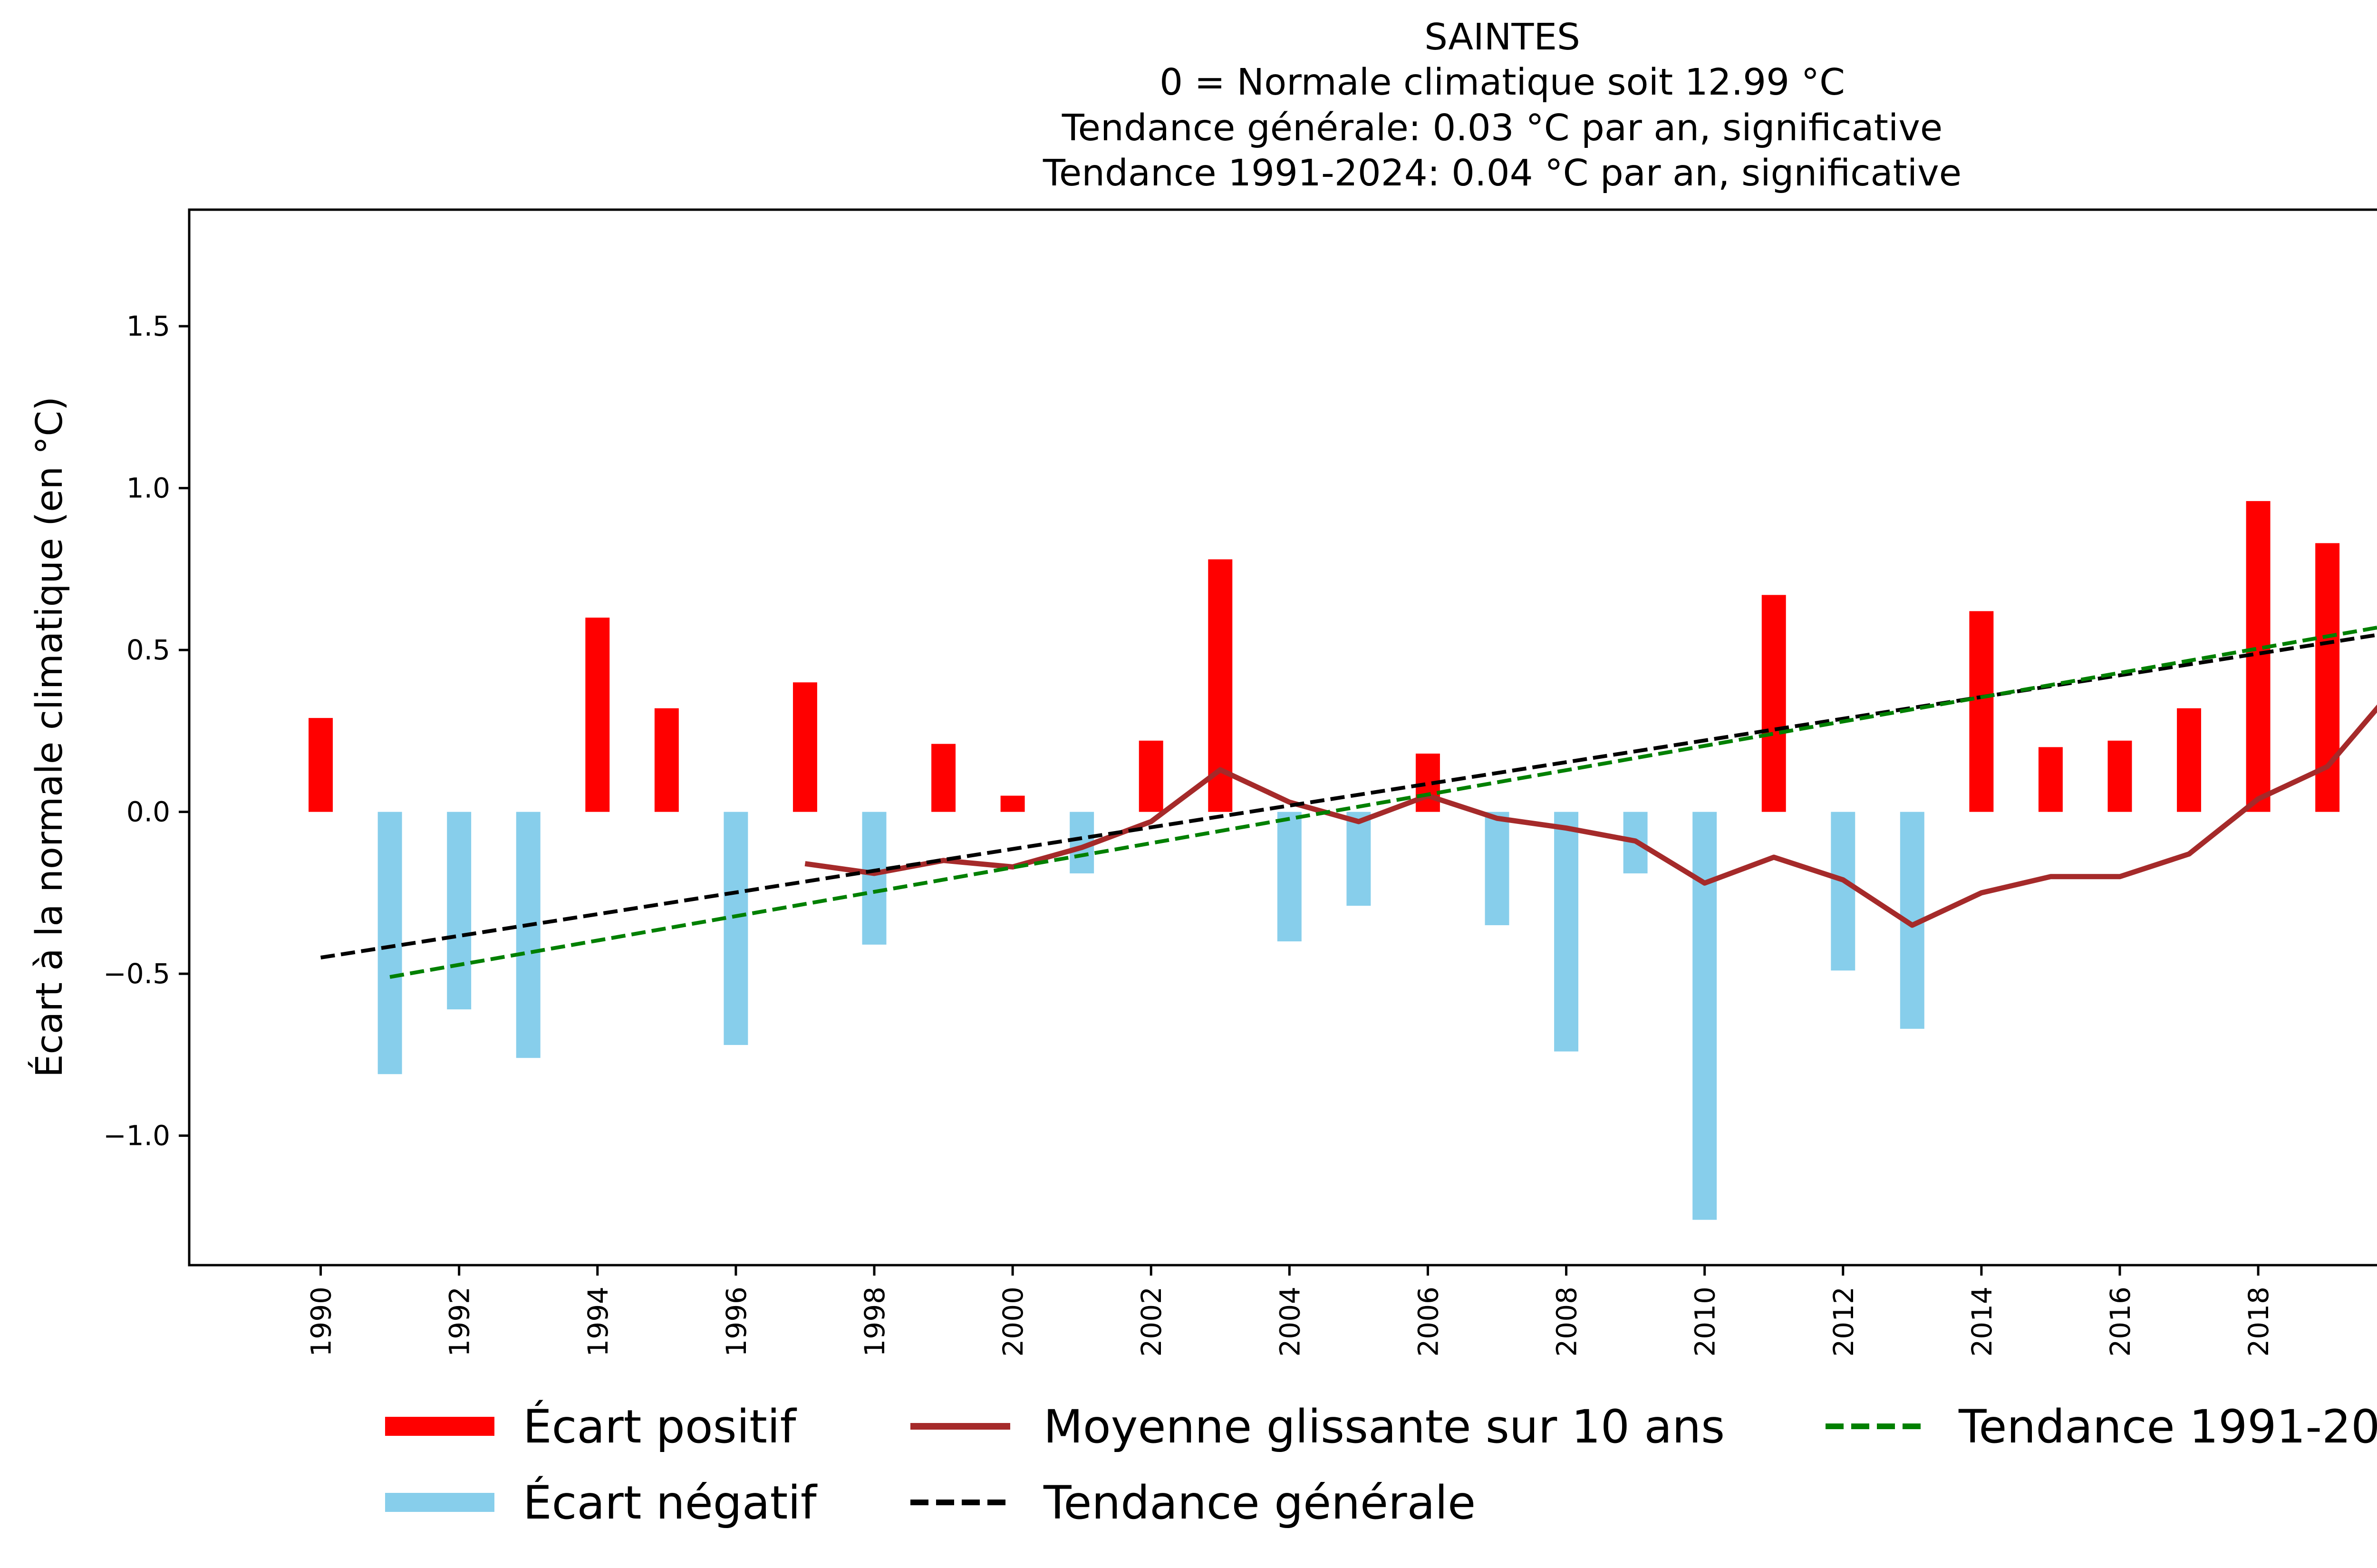 This screenshot has width=2377, height=1568. Describe the element at coordinates (666, 760) in the screenshot. I see `bar-positive-1995` at that location.